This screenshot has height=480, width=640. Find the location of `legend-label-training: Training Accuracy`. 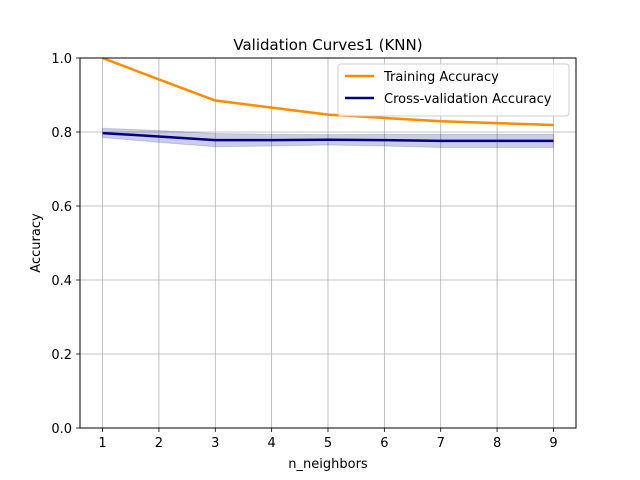

legend-label-training: Training Accuracy is located at coordinates (441, 77).